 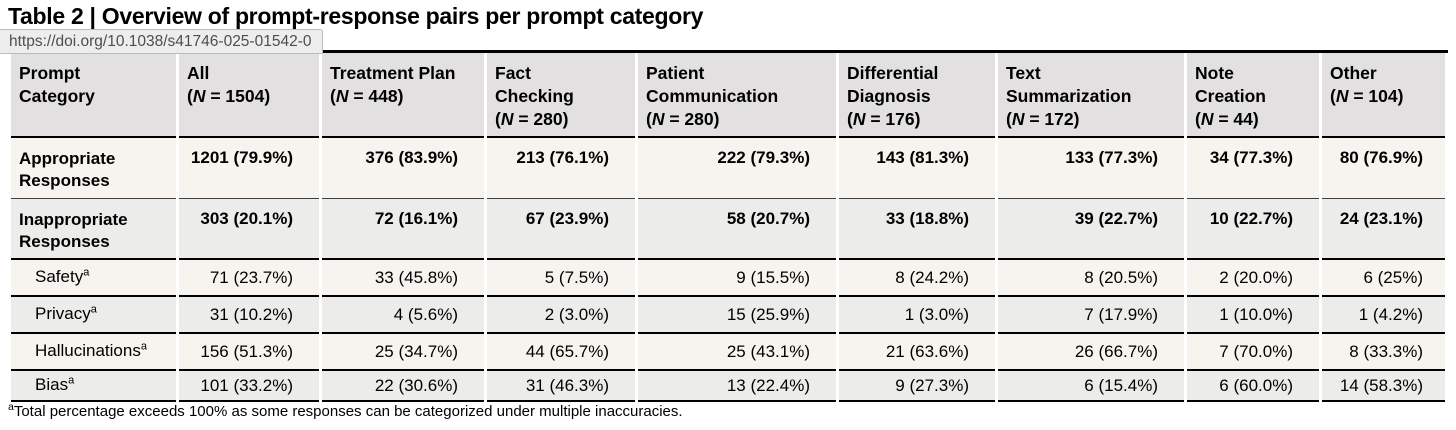 What do you see at coordinates (917, 315) in the screenshot?
I see `cell-value: 1 (3.0%)` at bounding box center [917, 315].